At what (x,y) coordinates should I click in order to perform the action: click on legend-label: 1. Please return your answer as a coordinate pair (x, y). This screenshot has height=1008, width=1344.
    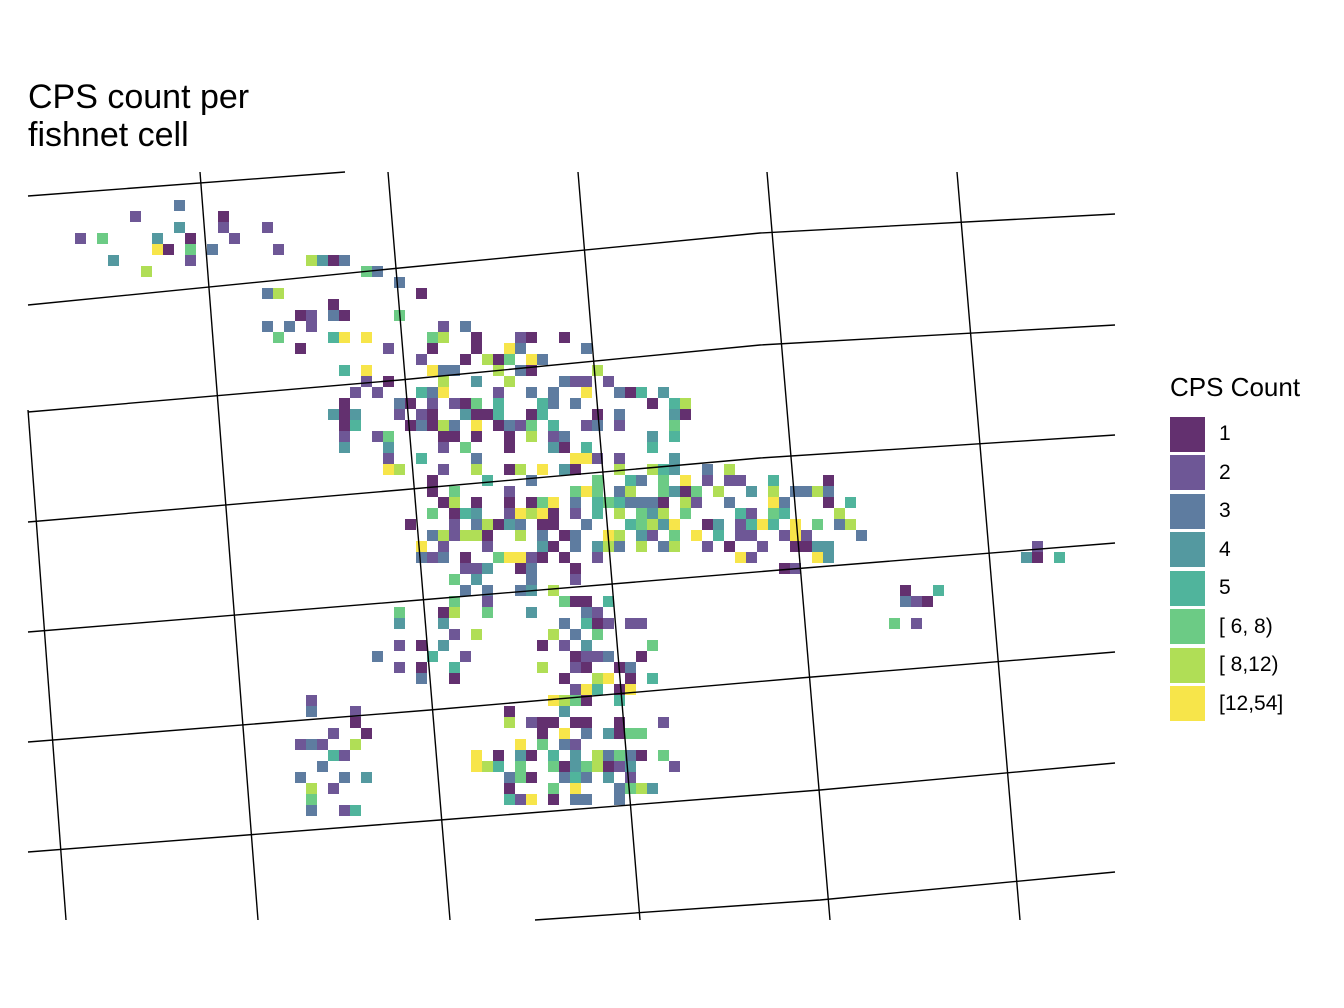
    Looking at the image, I should click on (1225, 434).